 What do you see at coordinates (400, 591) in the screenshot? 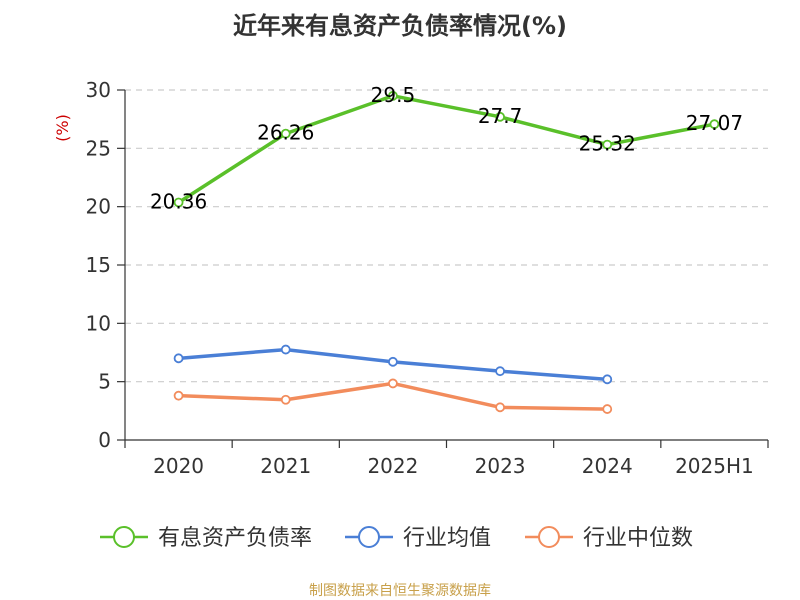
I see `source-note: 制图数据来自恒生聚源数据库` at bounding box center [400, 591].